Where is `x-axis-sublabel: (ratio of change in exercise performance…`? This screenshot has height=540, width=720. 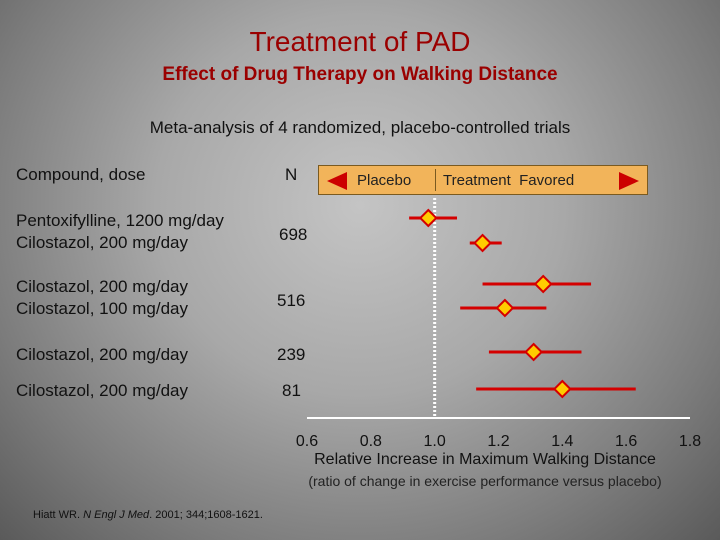
x-axis-sublabel: (ratio of change in exercise performance… is located at coordinates (485, 481).